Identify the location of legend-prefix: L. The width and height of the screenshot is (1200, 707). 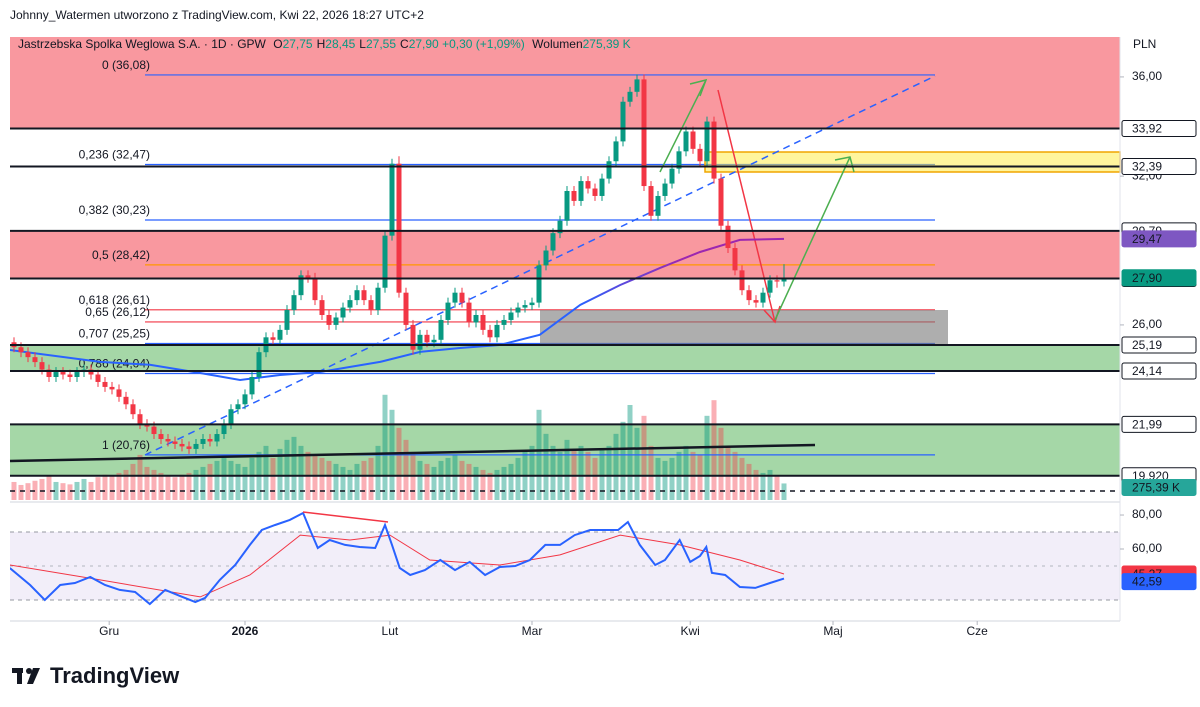
(362, 44).